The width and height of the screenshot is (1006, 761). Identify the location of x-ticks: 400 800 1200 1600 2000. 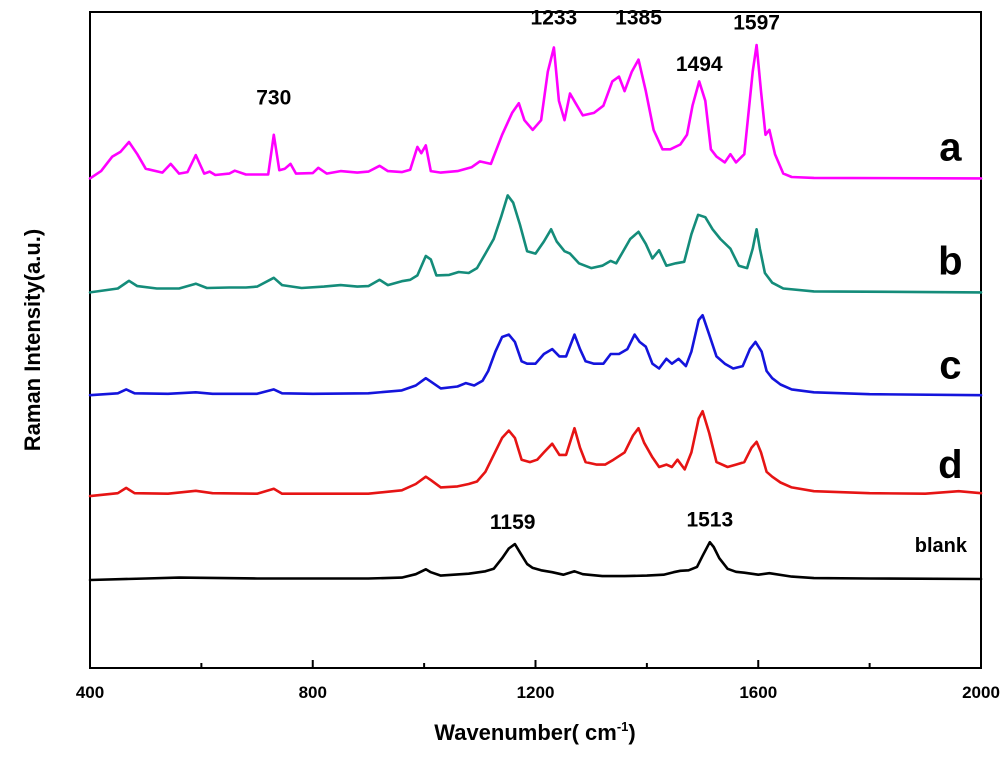
(538, 681).